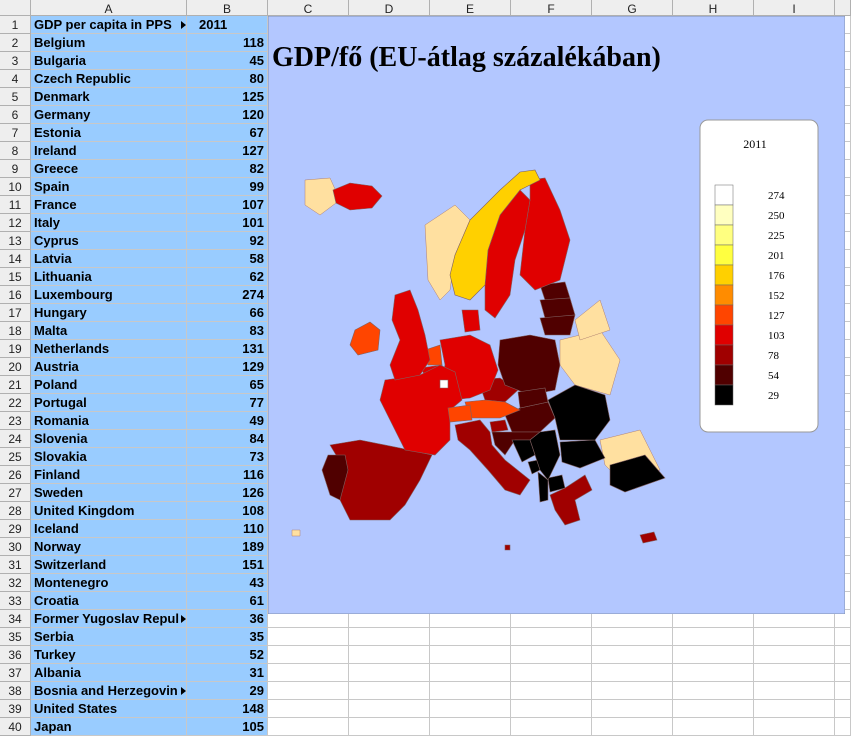 This screenshot has width=851, height=736. I want to click on cell-value: 83, so click(227, 331).